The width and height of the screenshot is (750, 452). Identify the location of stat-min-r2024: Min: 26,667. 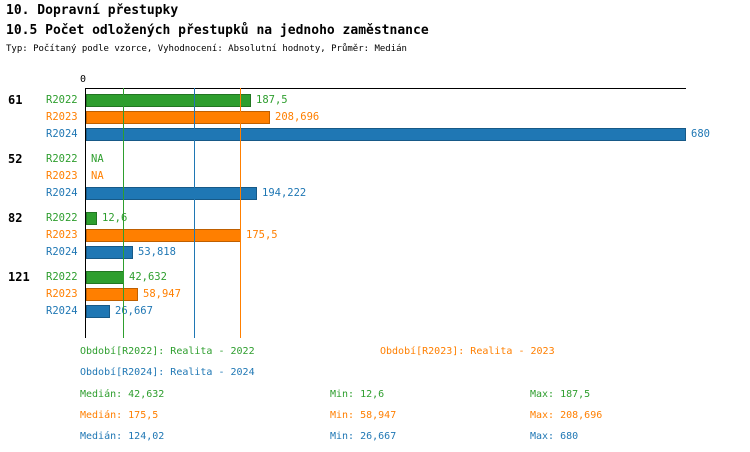
(363, 436).